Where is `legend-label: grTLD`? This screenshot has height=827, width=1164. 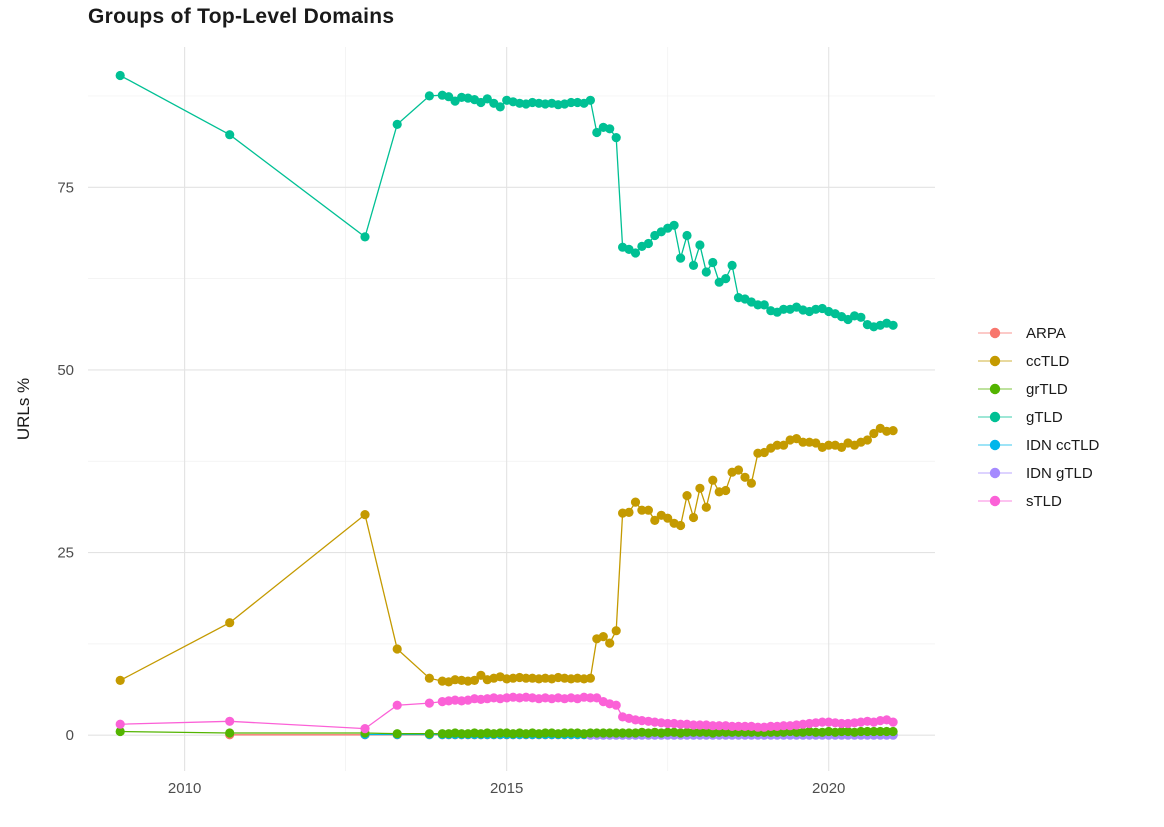 legend-label: grTLD is located at coordinates (1047, 389).